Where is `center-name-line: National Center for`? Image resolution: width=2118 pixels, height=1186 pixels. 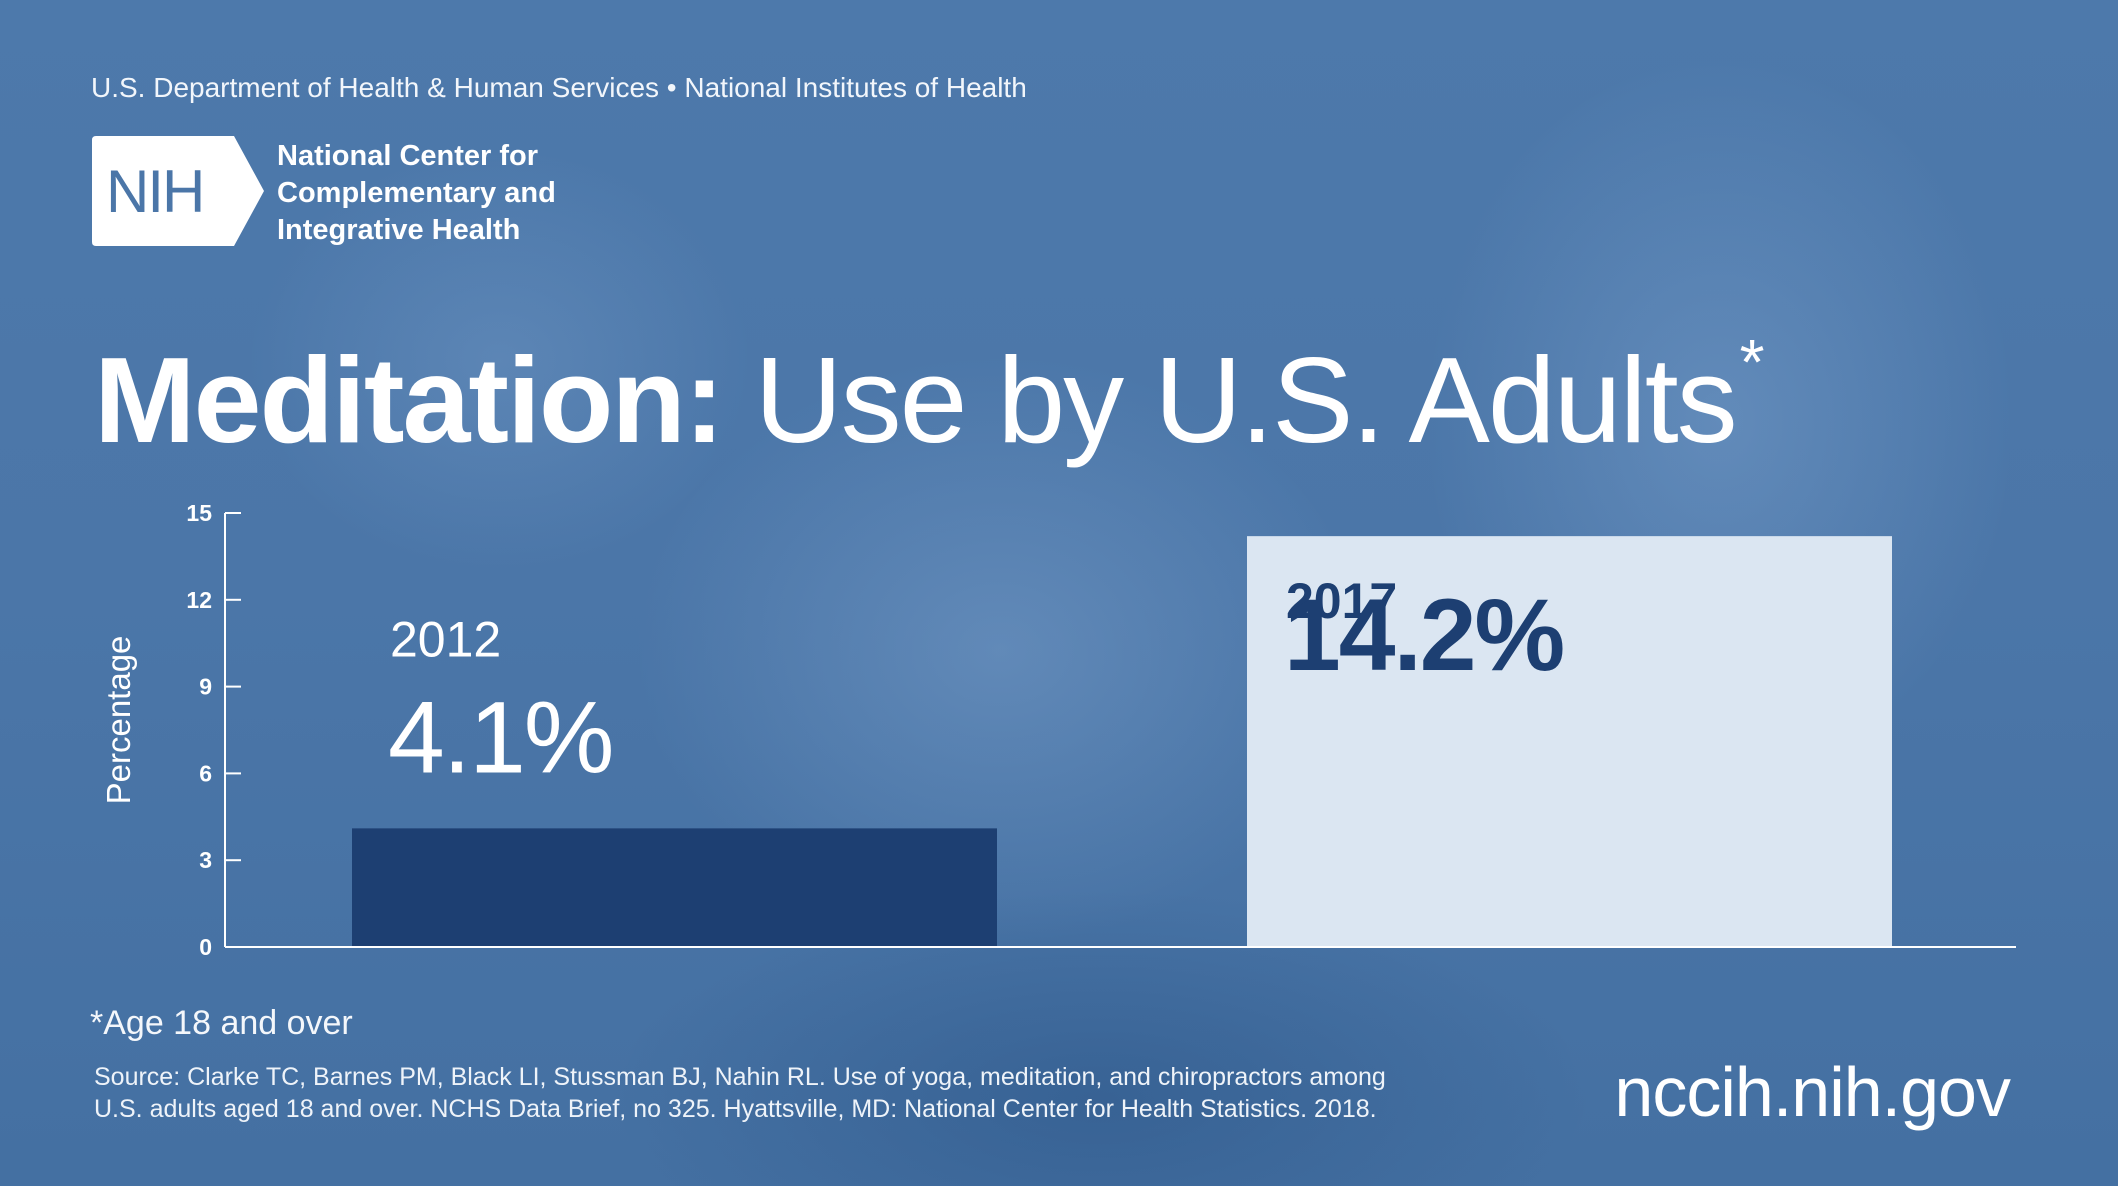 center-name-line: National Center for is located at coordinates (408, 156).